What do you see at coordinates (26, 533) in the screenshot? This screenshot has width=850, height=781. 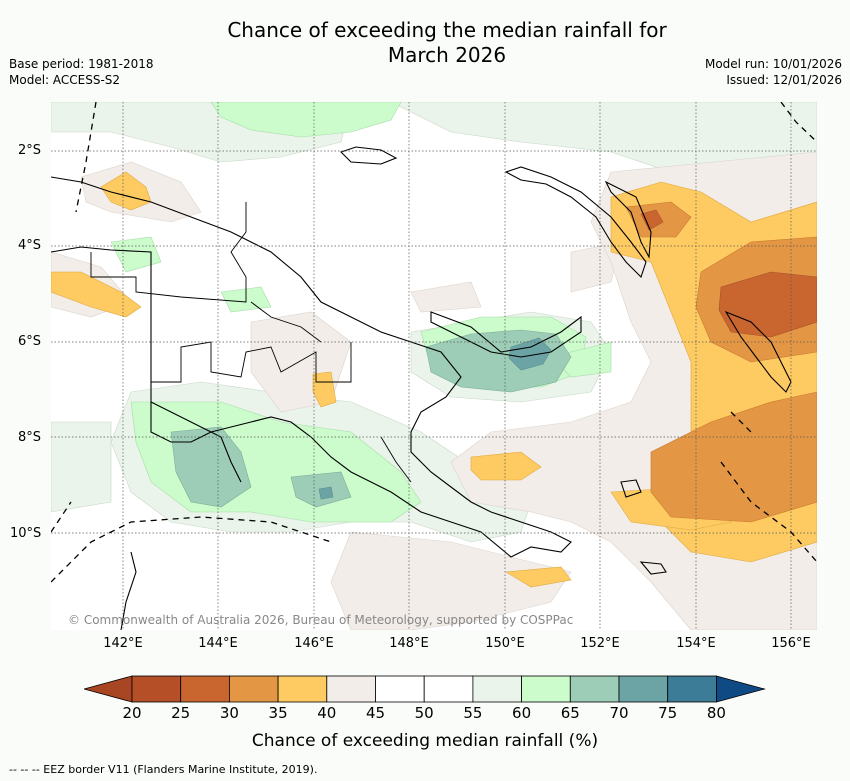 I see `lat-label-10s: 10°S` at bounding box center [26, 533].